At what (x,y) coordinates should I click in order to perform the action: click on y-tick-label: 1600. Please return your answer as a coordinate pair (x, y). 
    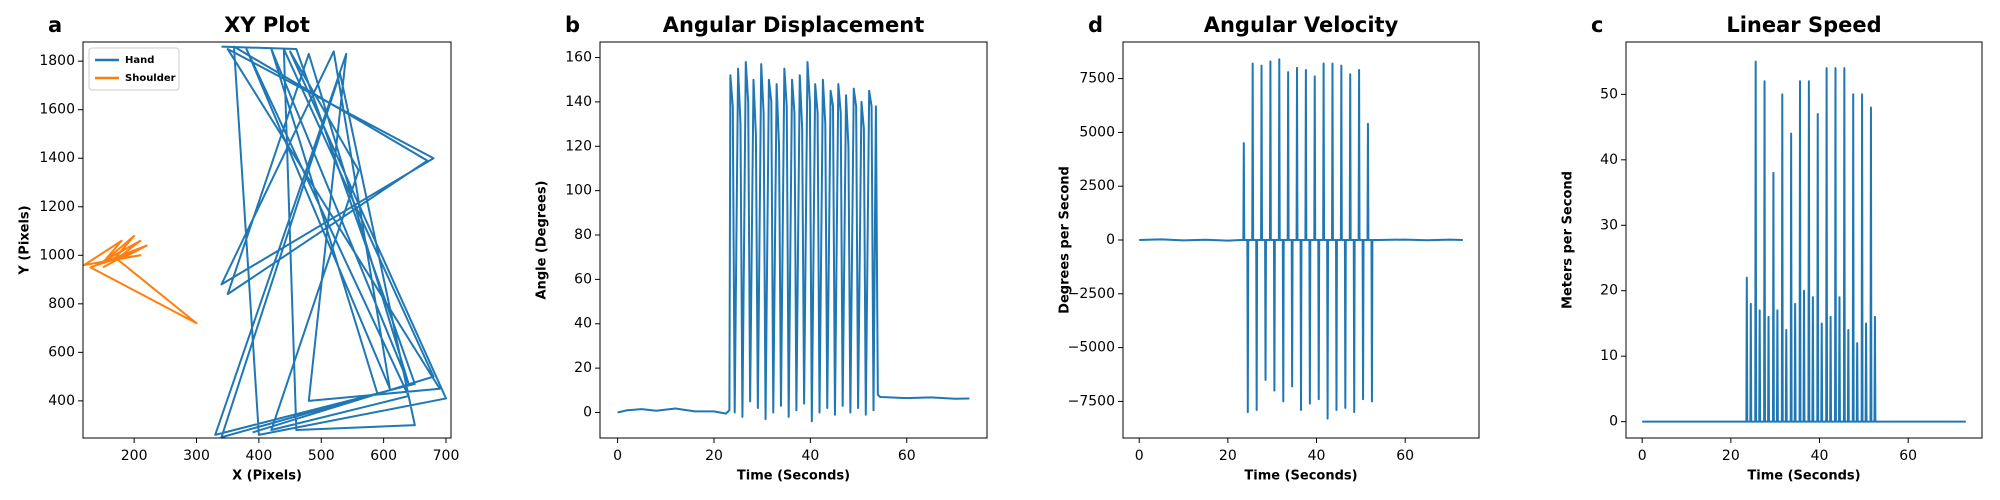
    Looking at the image, I should click on (57, 110).